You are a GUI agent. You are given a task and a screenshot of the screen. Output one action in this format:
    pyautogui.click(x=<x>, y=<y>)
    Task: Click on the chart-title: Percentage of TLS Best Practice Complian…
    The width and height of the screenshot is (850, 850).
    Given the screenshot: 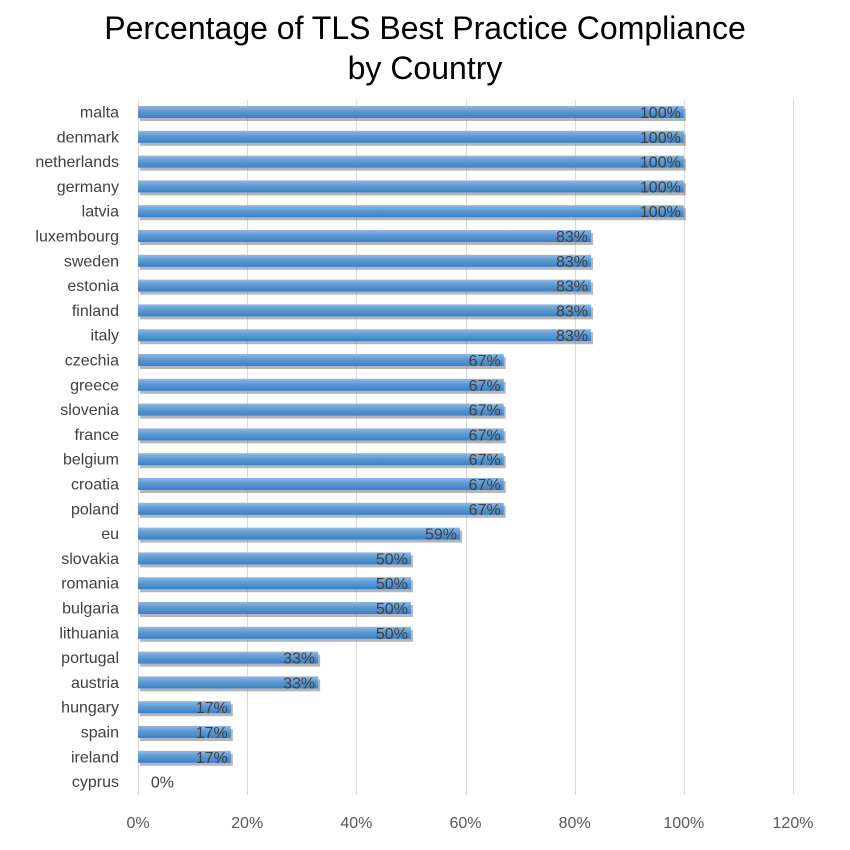 What is the action you would take?
    pyautogui.click(x=425, y=48)
    